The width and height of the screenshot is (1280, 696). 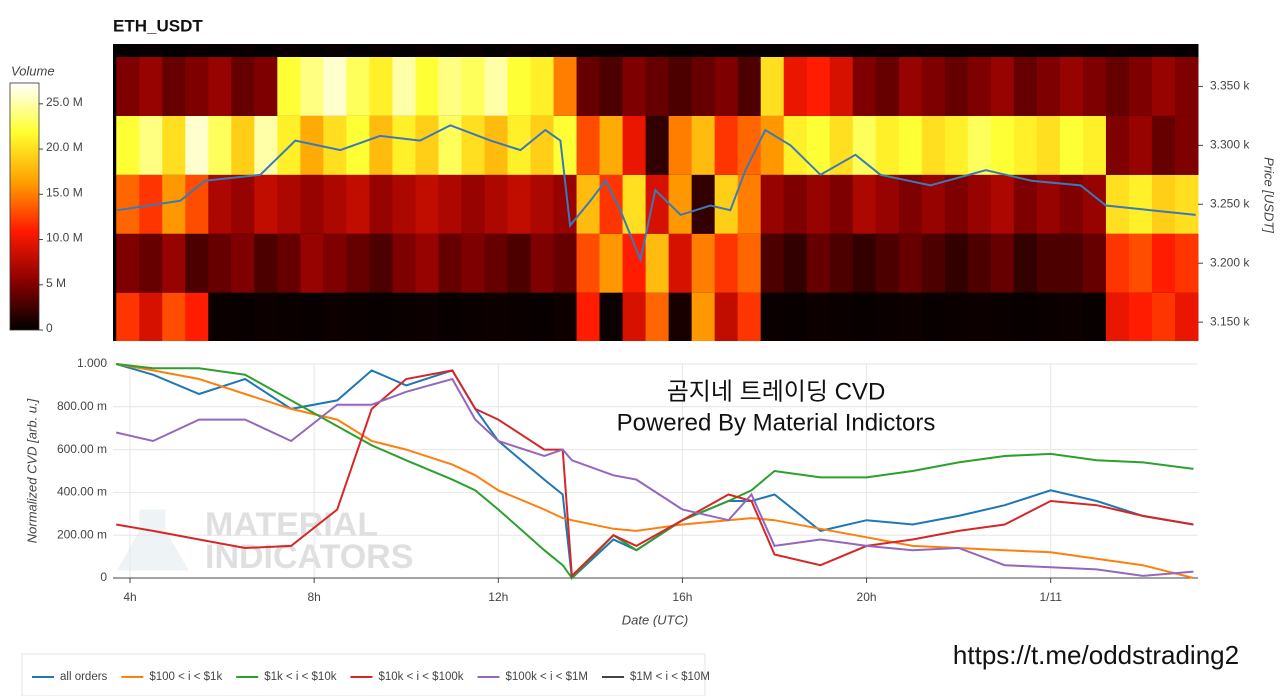 I want to click on colorbar-title: Volume, so click(x=33, y=70).